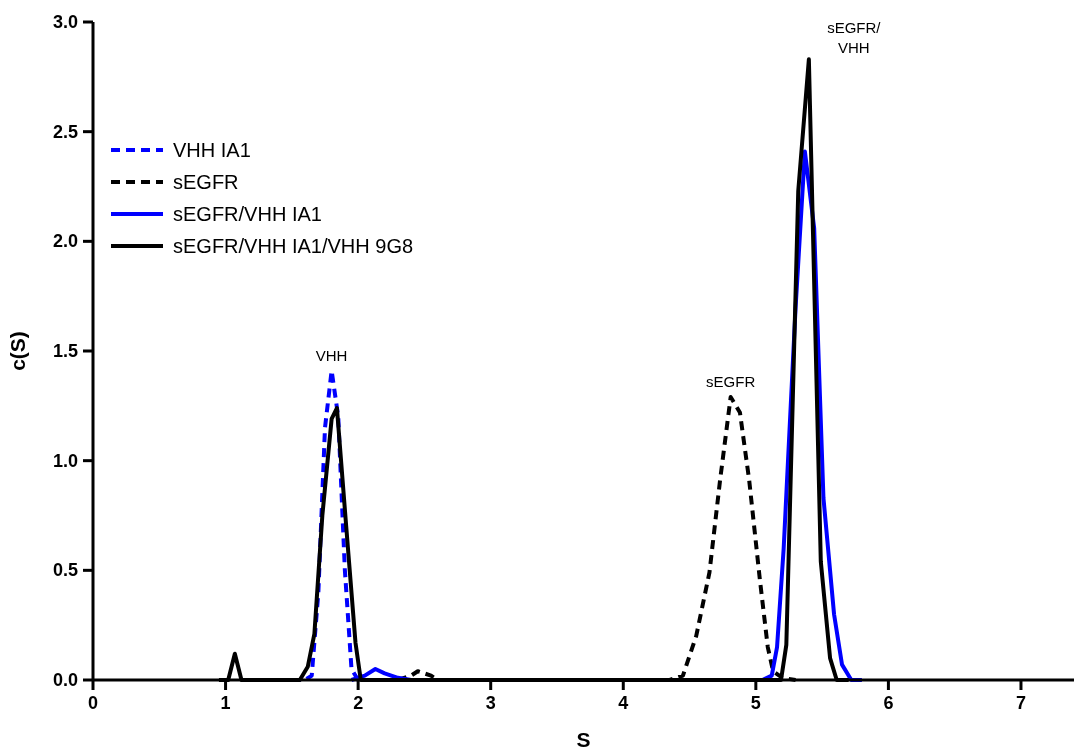 The image size is (1078, 755). Describe the element at coordinates (206, 182) in the screenshot. I see `legend-label: sEGFR` at that location.